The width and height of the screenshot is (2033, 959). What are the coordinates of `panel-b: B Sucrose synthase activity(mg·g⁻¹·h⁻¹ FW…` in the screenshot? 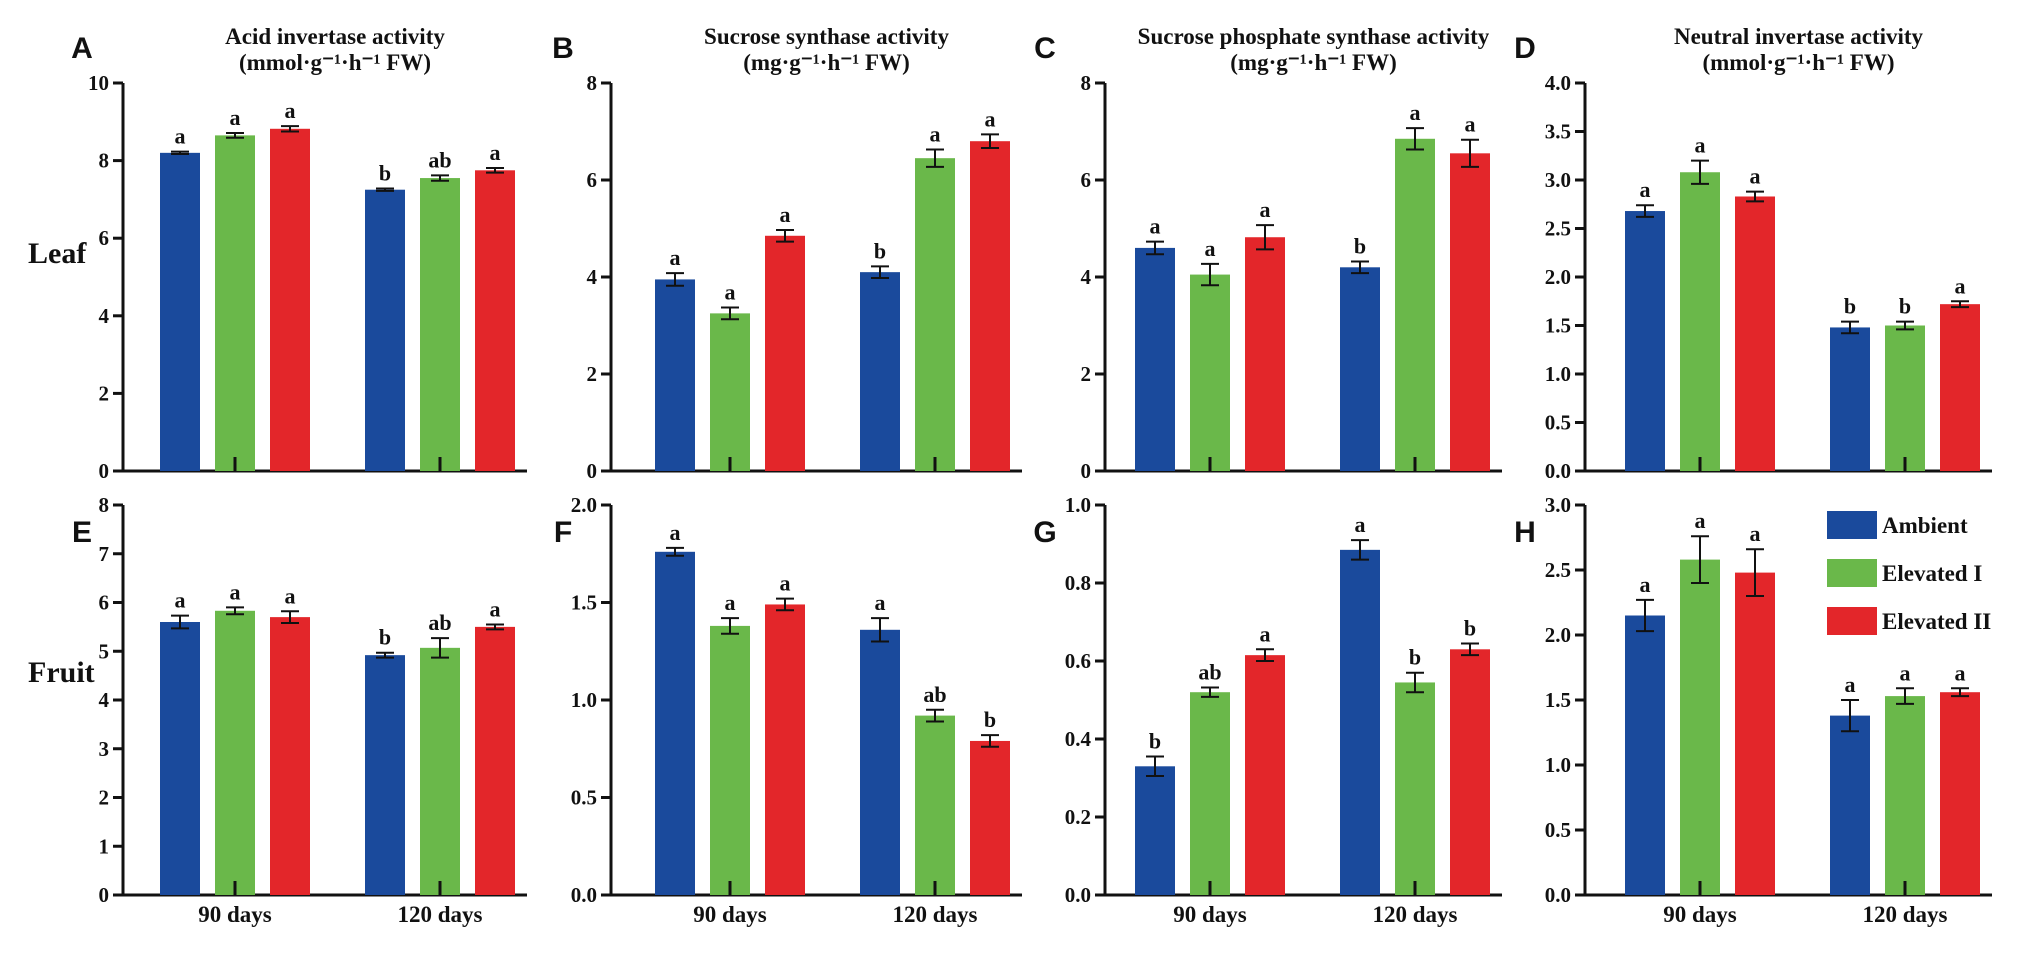 It's located at (787, 253).